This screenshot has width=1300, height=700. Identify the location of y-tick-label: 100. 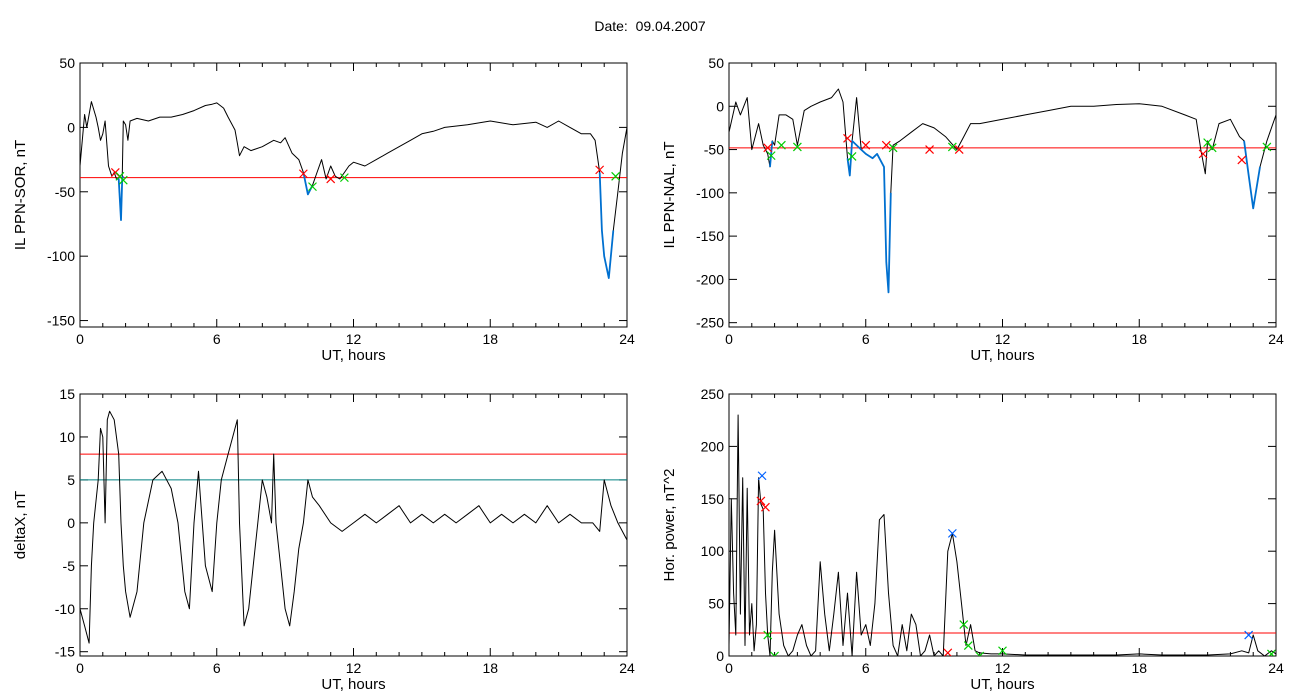
(713, 551).